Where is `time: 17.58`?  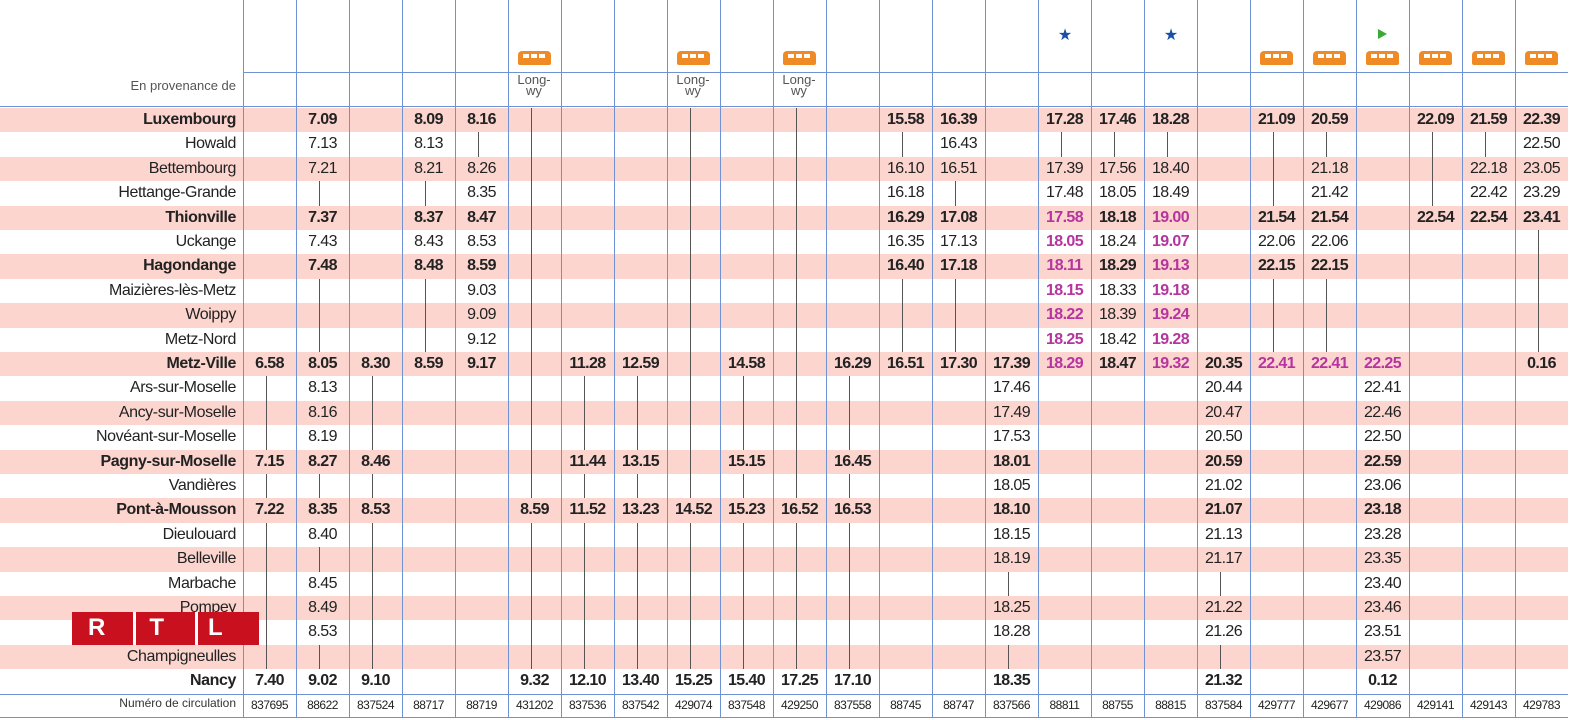 time: 17.58 is located at coordinates (1064, 217).